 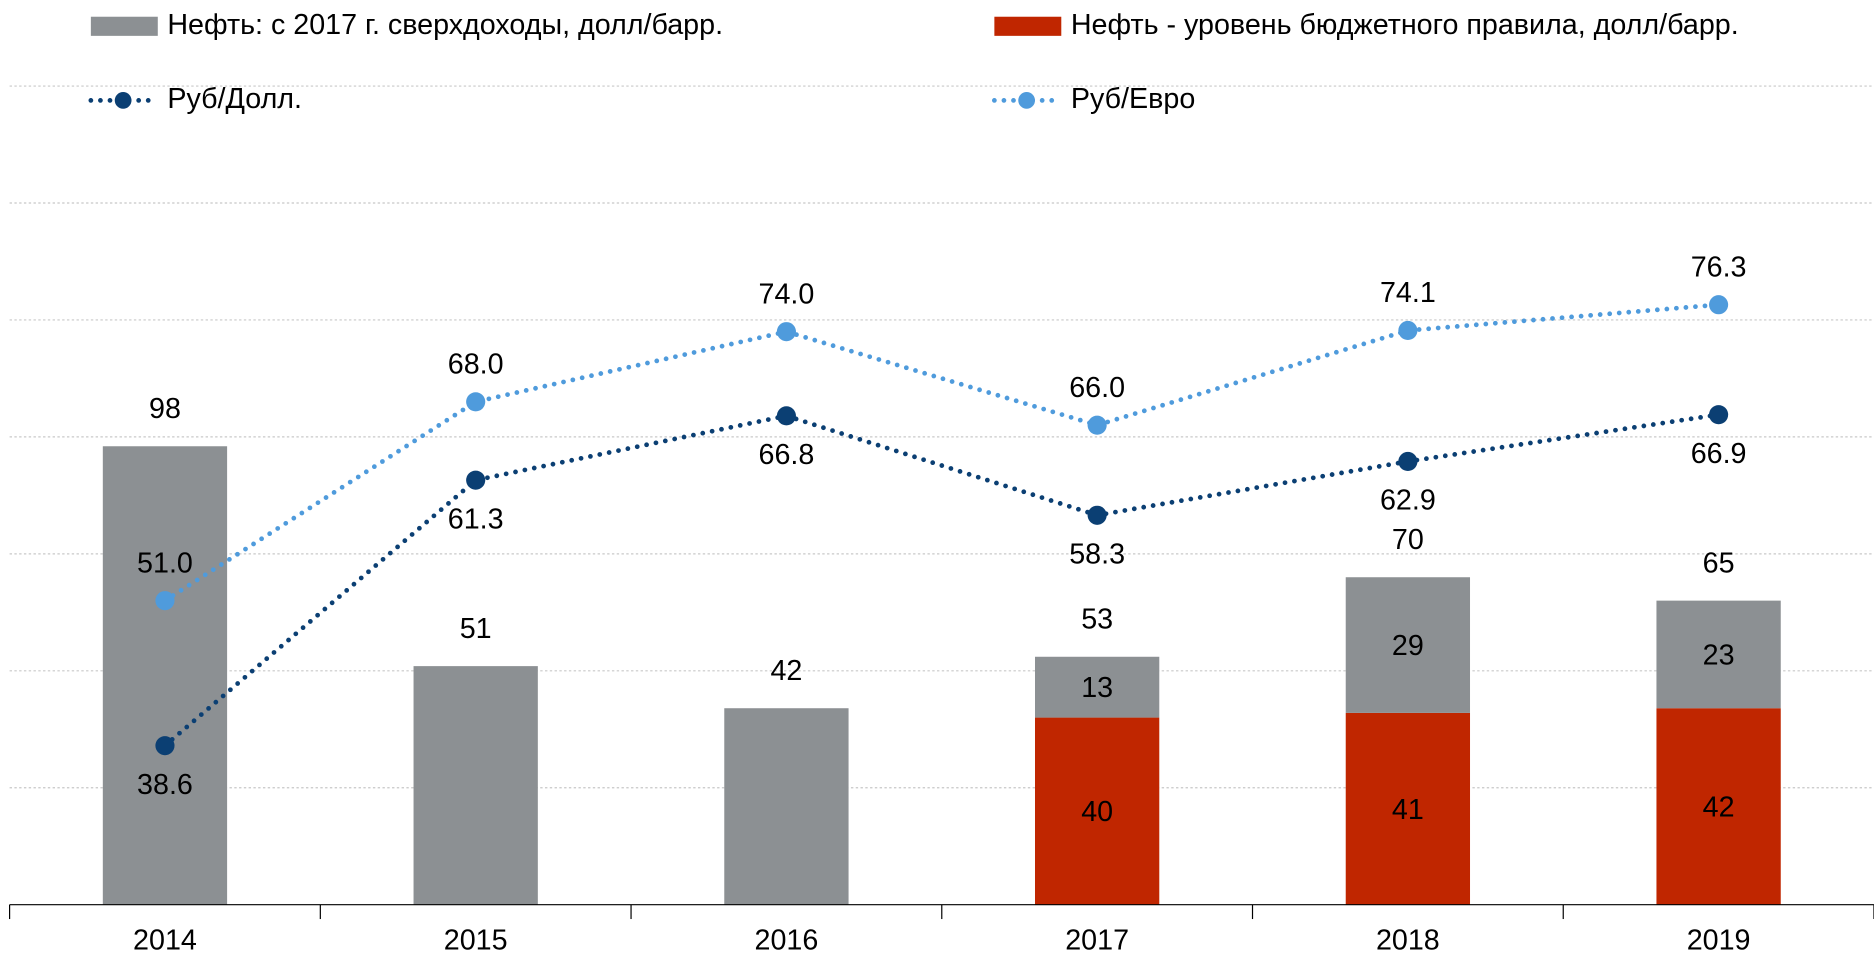 What do you see at coordinates (787, 940) in the screenshot?
I see `x-tick-label: 2016` at bounding box center [787, 940].